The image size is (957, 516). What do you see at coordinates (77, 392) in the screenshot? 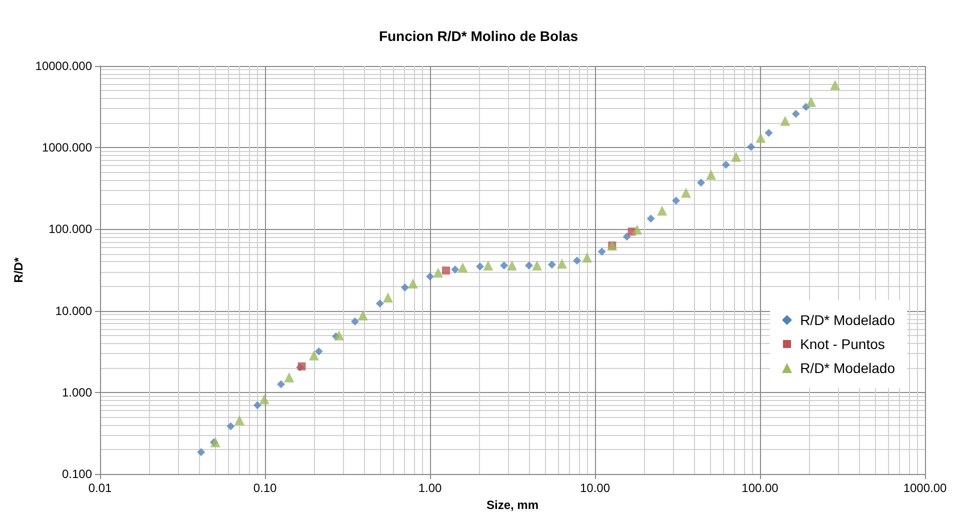
I see `y-tick-label: 1.000` at bounding box center [77, 392].